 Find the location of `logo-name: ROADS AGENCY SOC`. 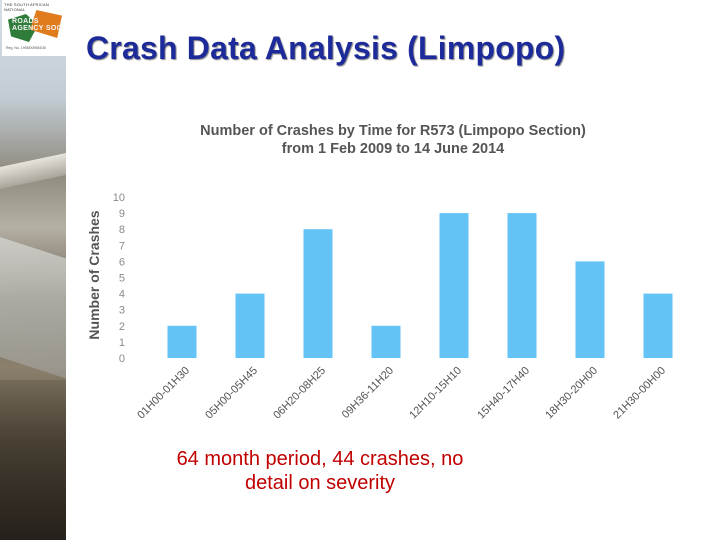

logo-name: ROADS AGENCY SOC is located at coordinates (37, 25).